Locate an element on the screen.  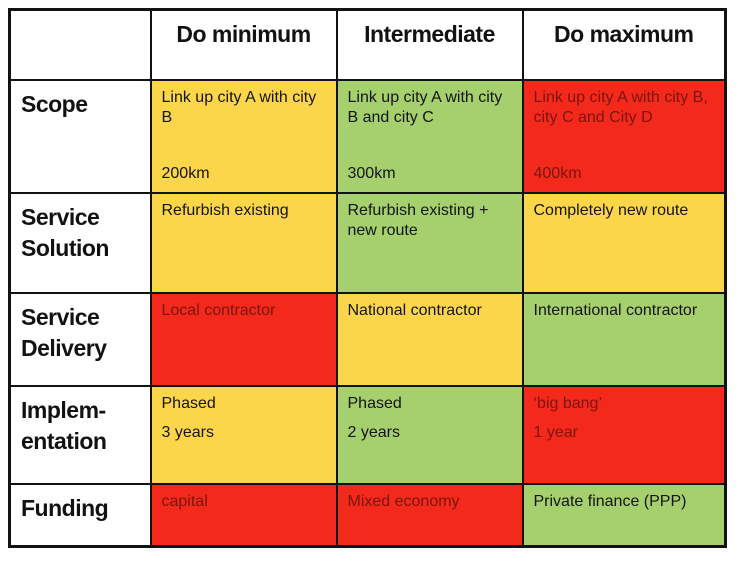
cell-footer: 300km is located at coordinates (371, 174).